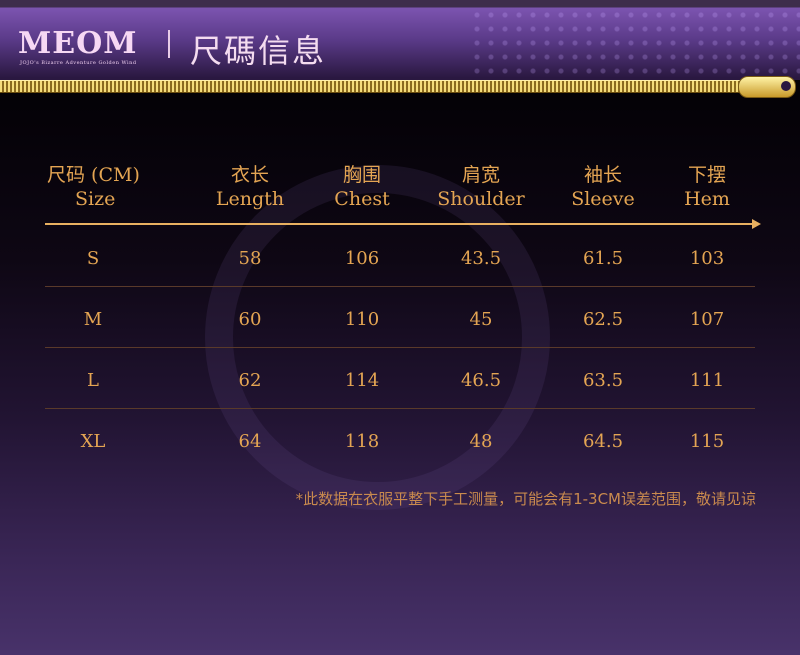 The width and height of the screenshot is (800, 655). Describe the element at coordinates (706, 175) in the screenshot. I see `column-header-zh: 下摆` at that location.